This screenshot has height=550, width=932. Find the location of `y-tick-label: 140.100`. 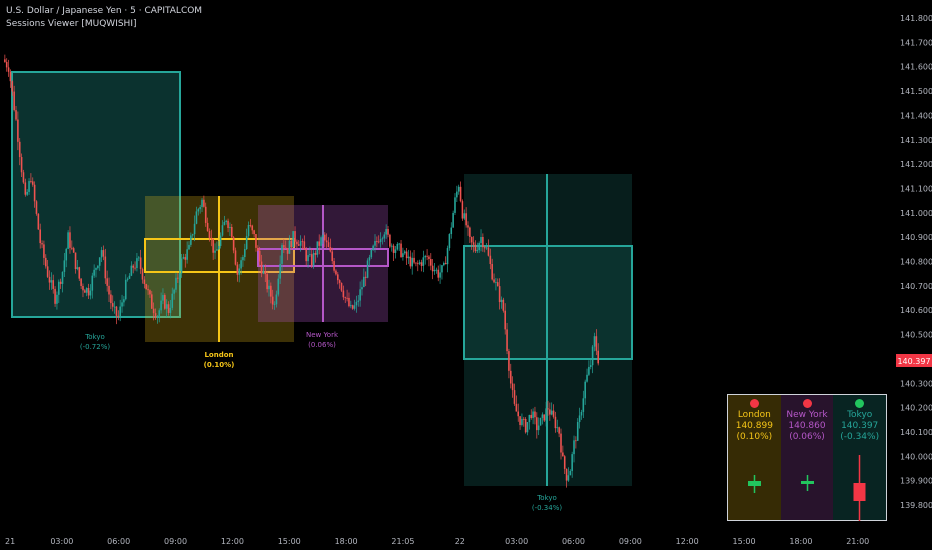

y-tick-label: 140.100 is located at coordinates (916, 432).